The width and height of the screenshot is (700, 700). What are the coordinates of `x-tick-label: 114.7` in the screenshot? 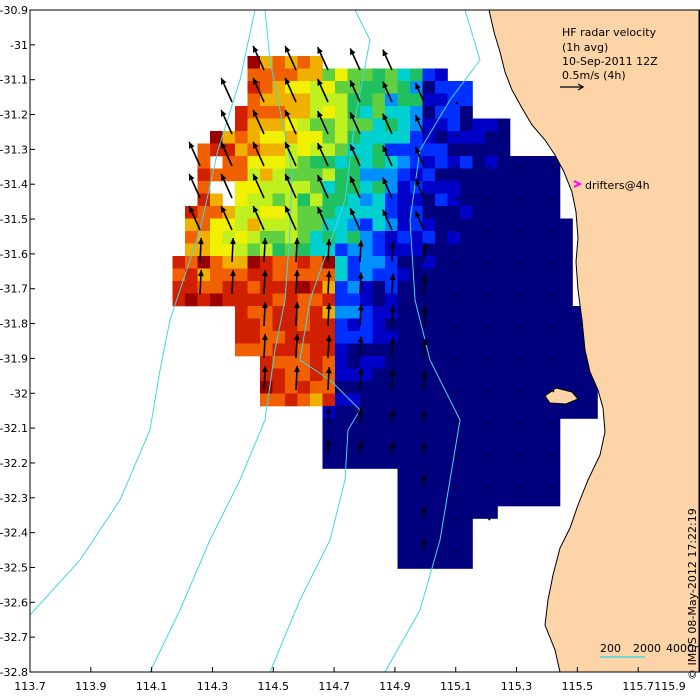 It's located at (334, 686).